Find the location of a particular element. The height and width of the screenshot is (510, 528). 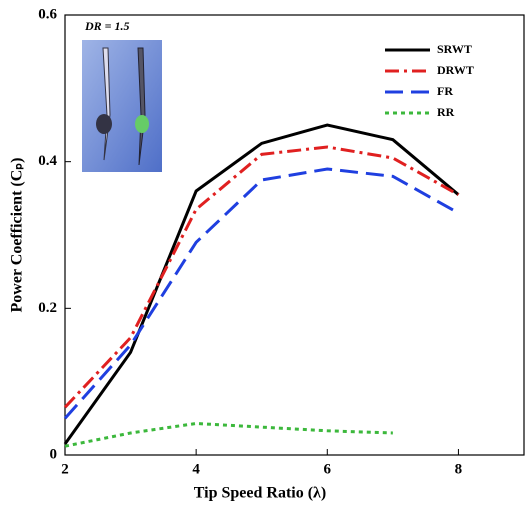

x-tick-label: 6 is located at coordinates (328, 469).